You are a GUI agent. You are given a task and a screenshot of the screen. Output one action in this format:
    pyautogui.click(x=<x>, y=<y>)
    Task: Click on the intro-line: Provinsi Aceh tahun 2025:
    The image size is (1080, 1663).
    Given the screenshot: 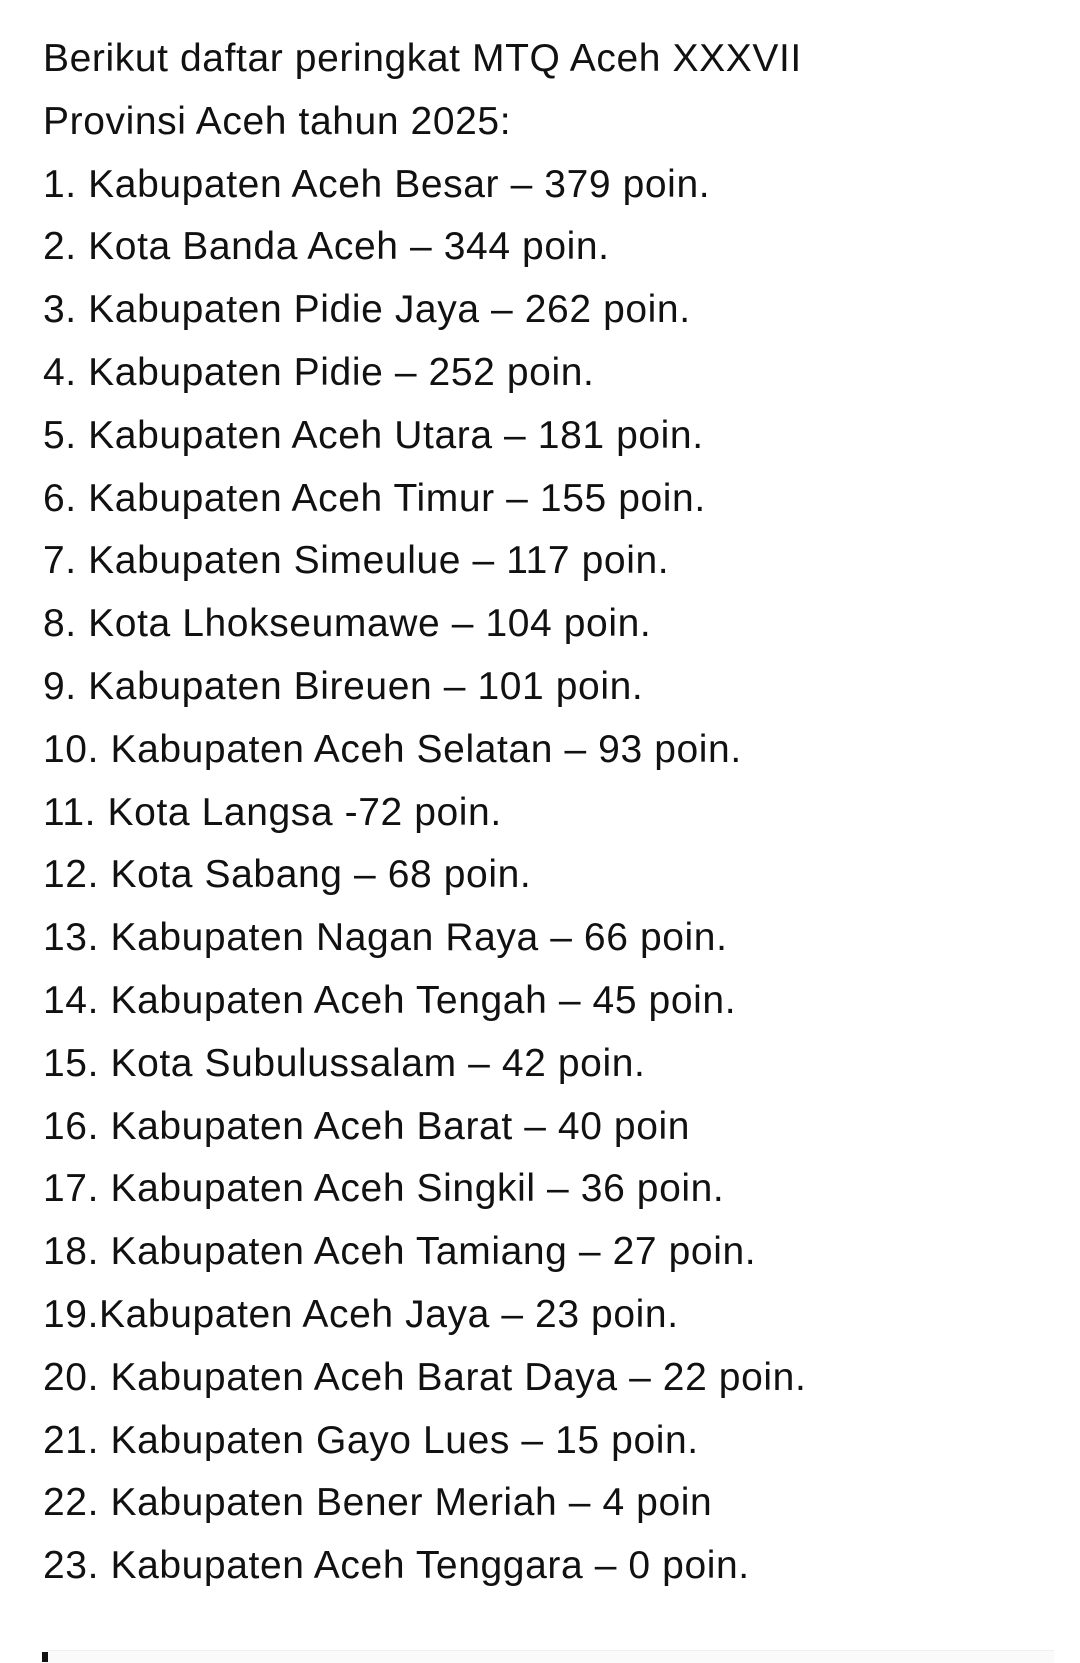 What is the action you would take?
    pyautogui.click(x=277, y=121)
    